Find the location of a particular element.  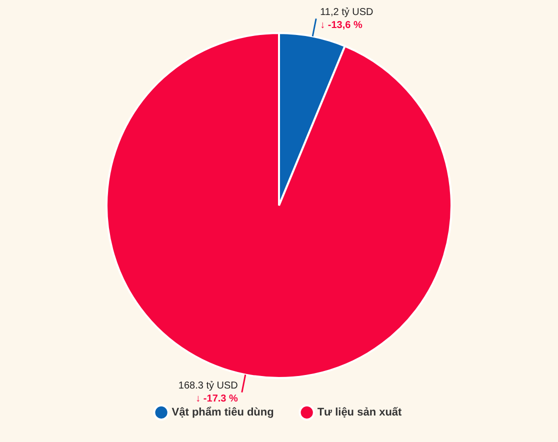

legend-label: Tư liệu sản xuất is located at coordinates (359, 412).